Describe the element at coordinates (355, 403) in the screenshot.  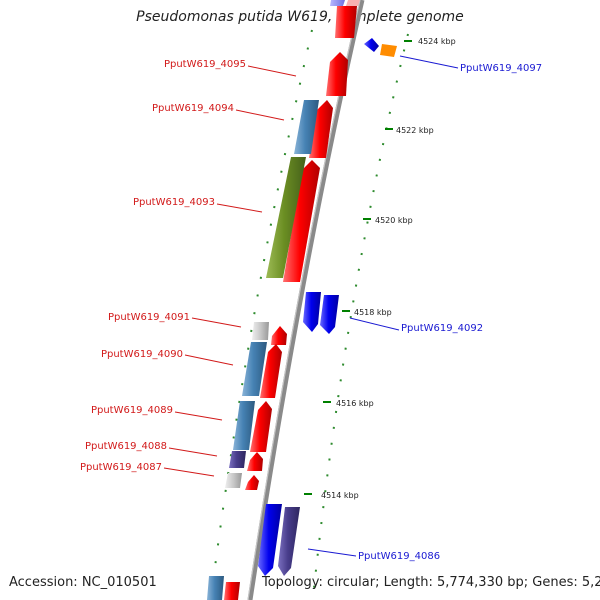
I see `tick-label-4516: 4516 kbp` at that location.